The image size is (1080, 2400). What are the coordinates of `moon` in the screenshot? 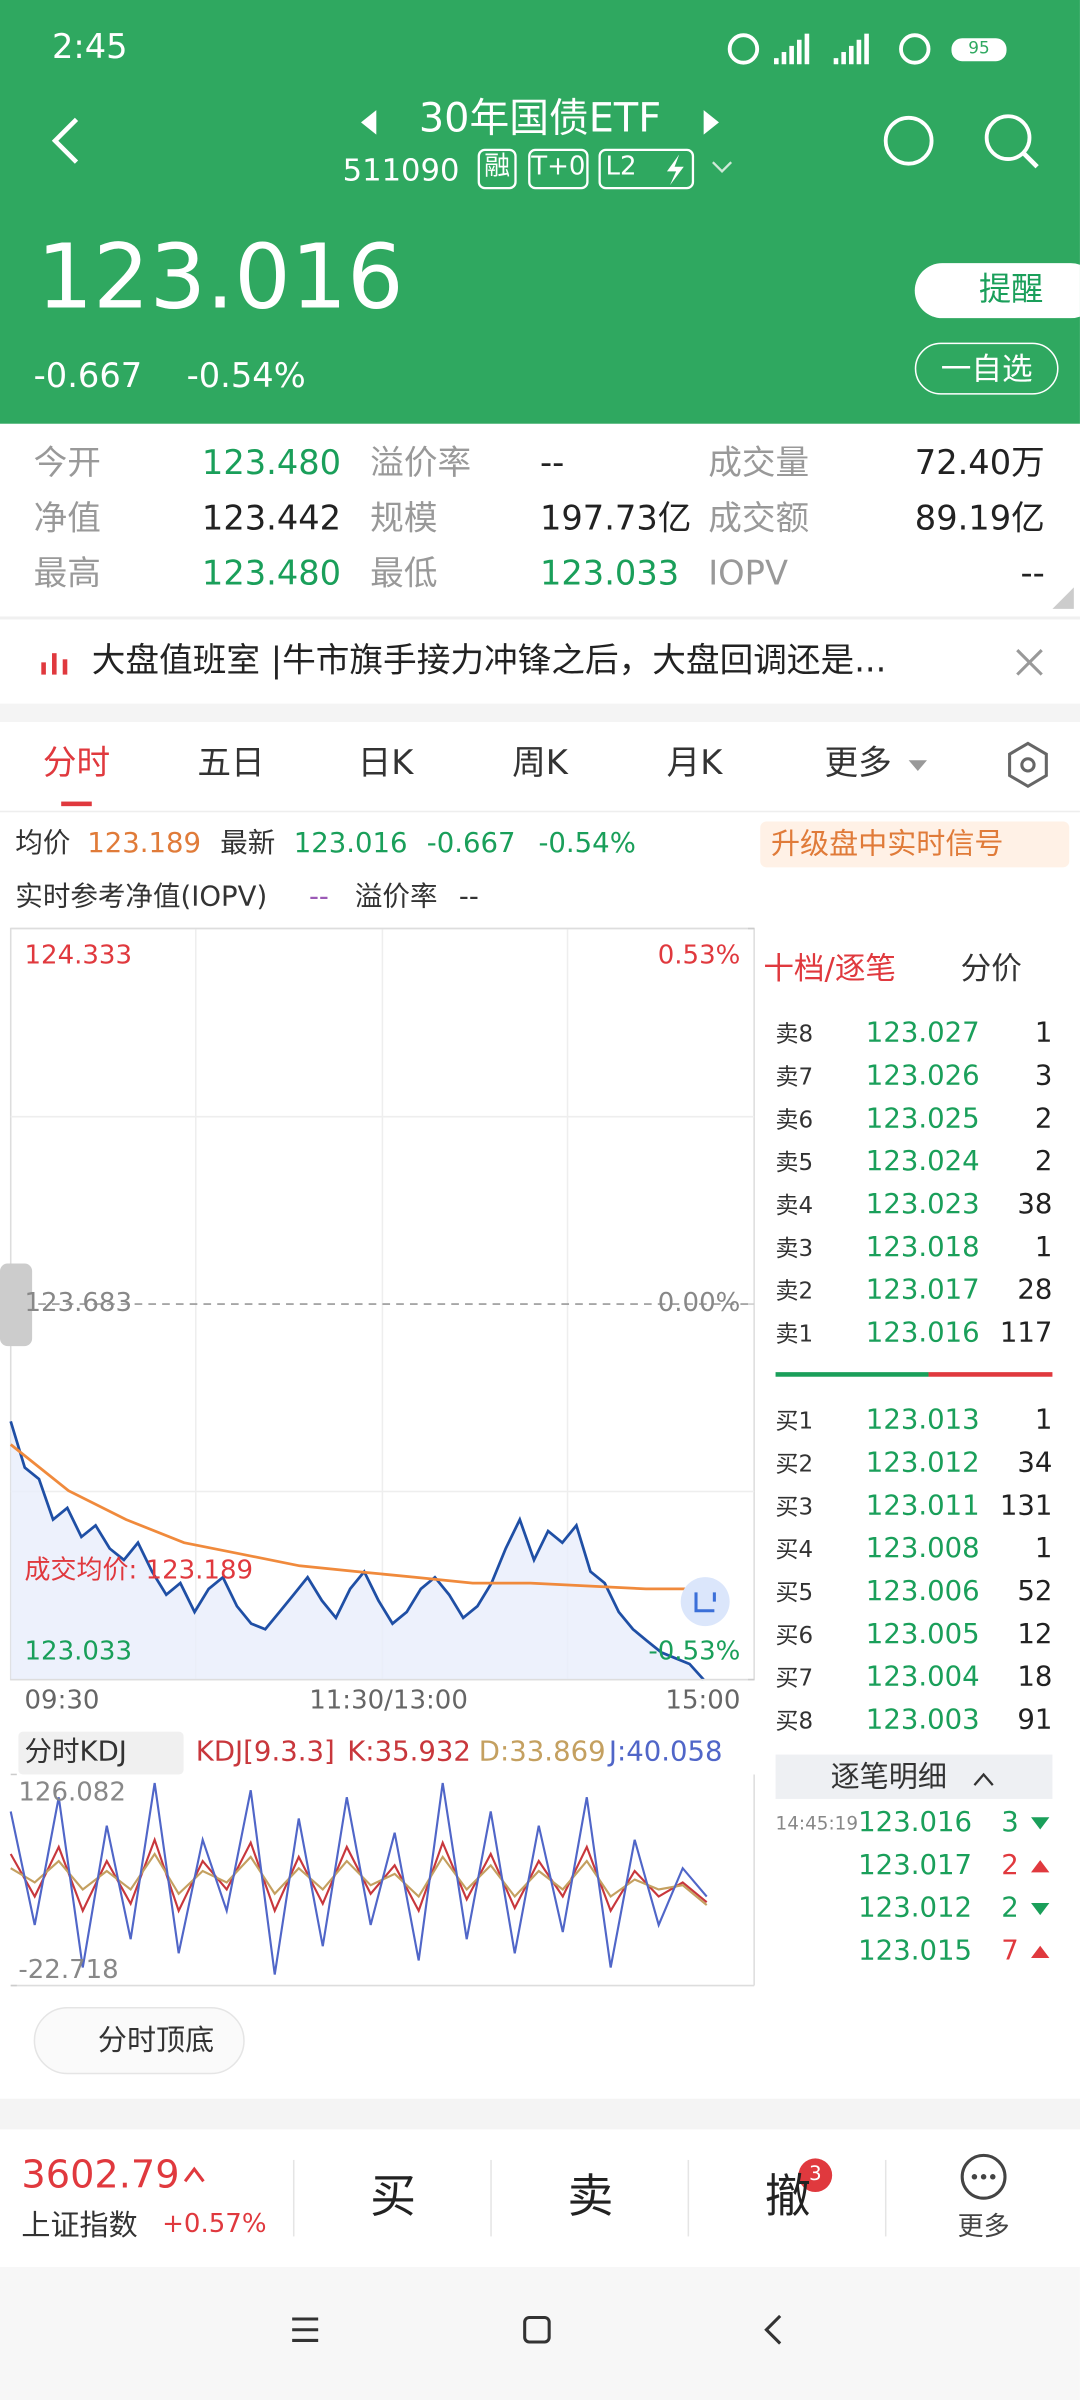 It's located at (743, 49).